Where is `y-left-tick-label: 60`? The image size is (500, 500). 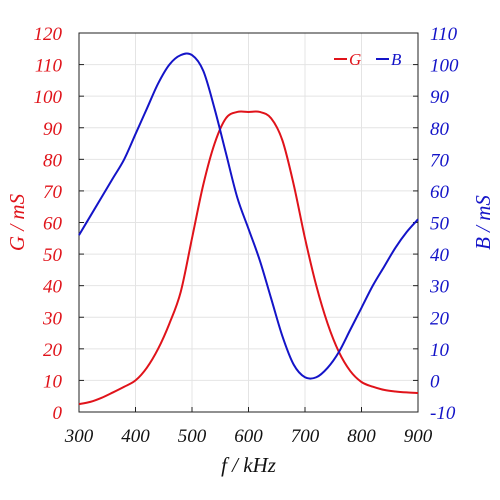
y-left-tick-label: 60 is located at coordinates (53, 224).